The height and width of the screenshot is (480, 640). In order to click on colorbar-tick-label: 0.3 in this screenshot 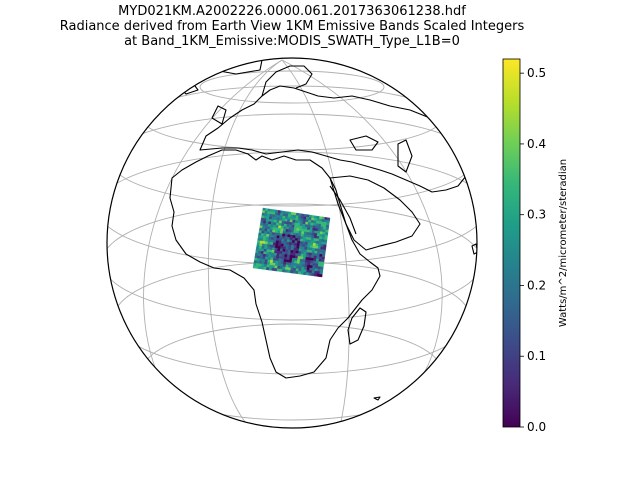, I will do `click(536, 215)`.